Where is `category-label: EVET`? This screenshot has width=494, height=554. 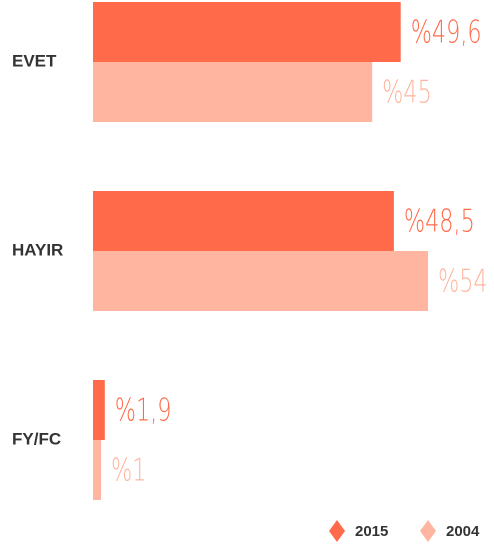
category-label: EVET is located at coordinates (34, 60).